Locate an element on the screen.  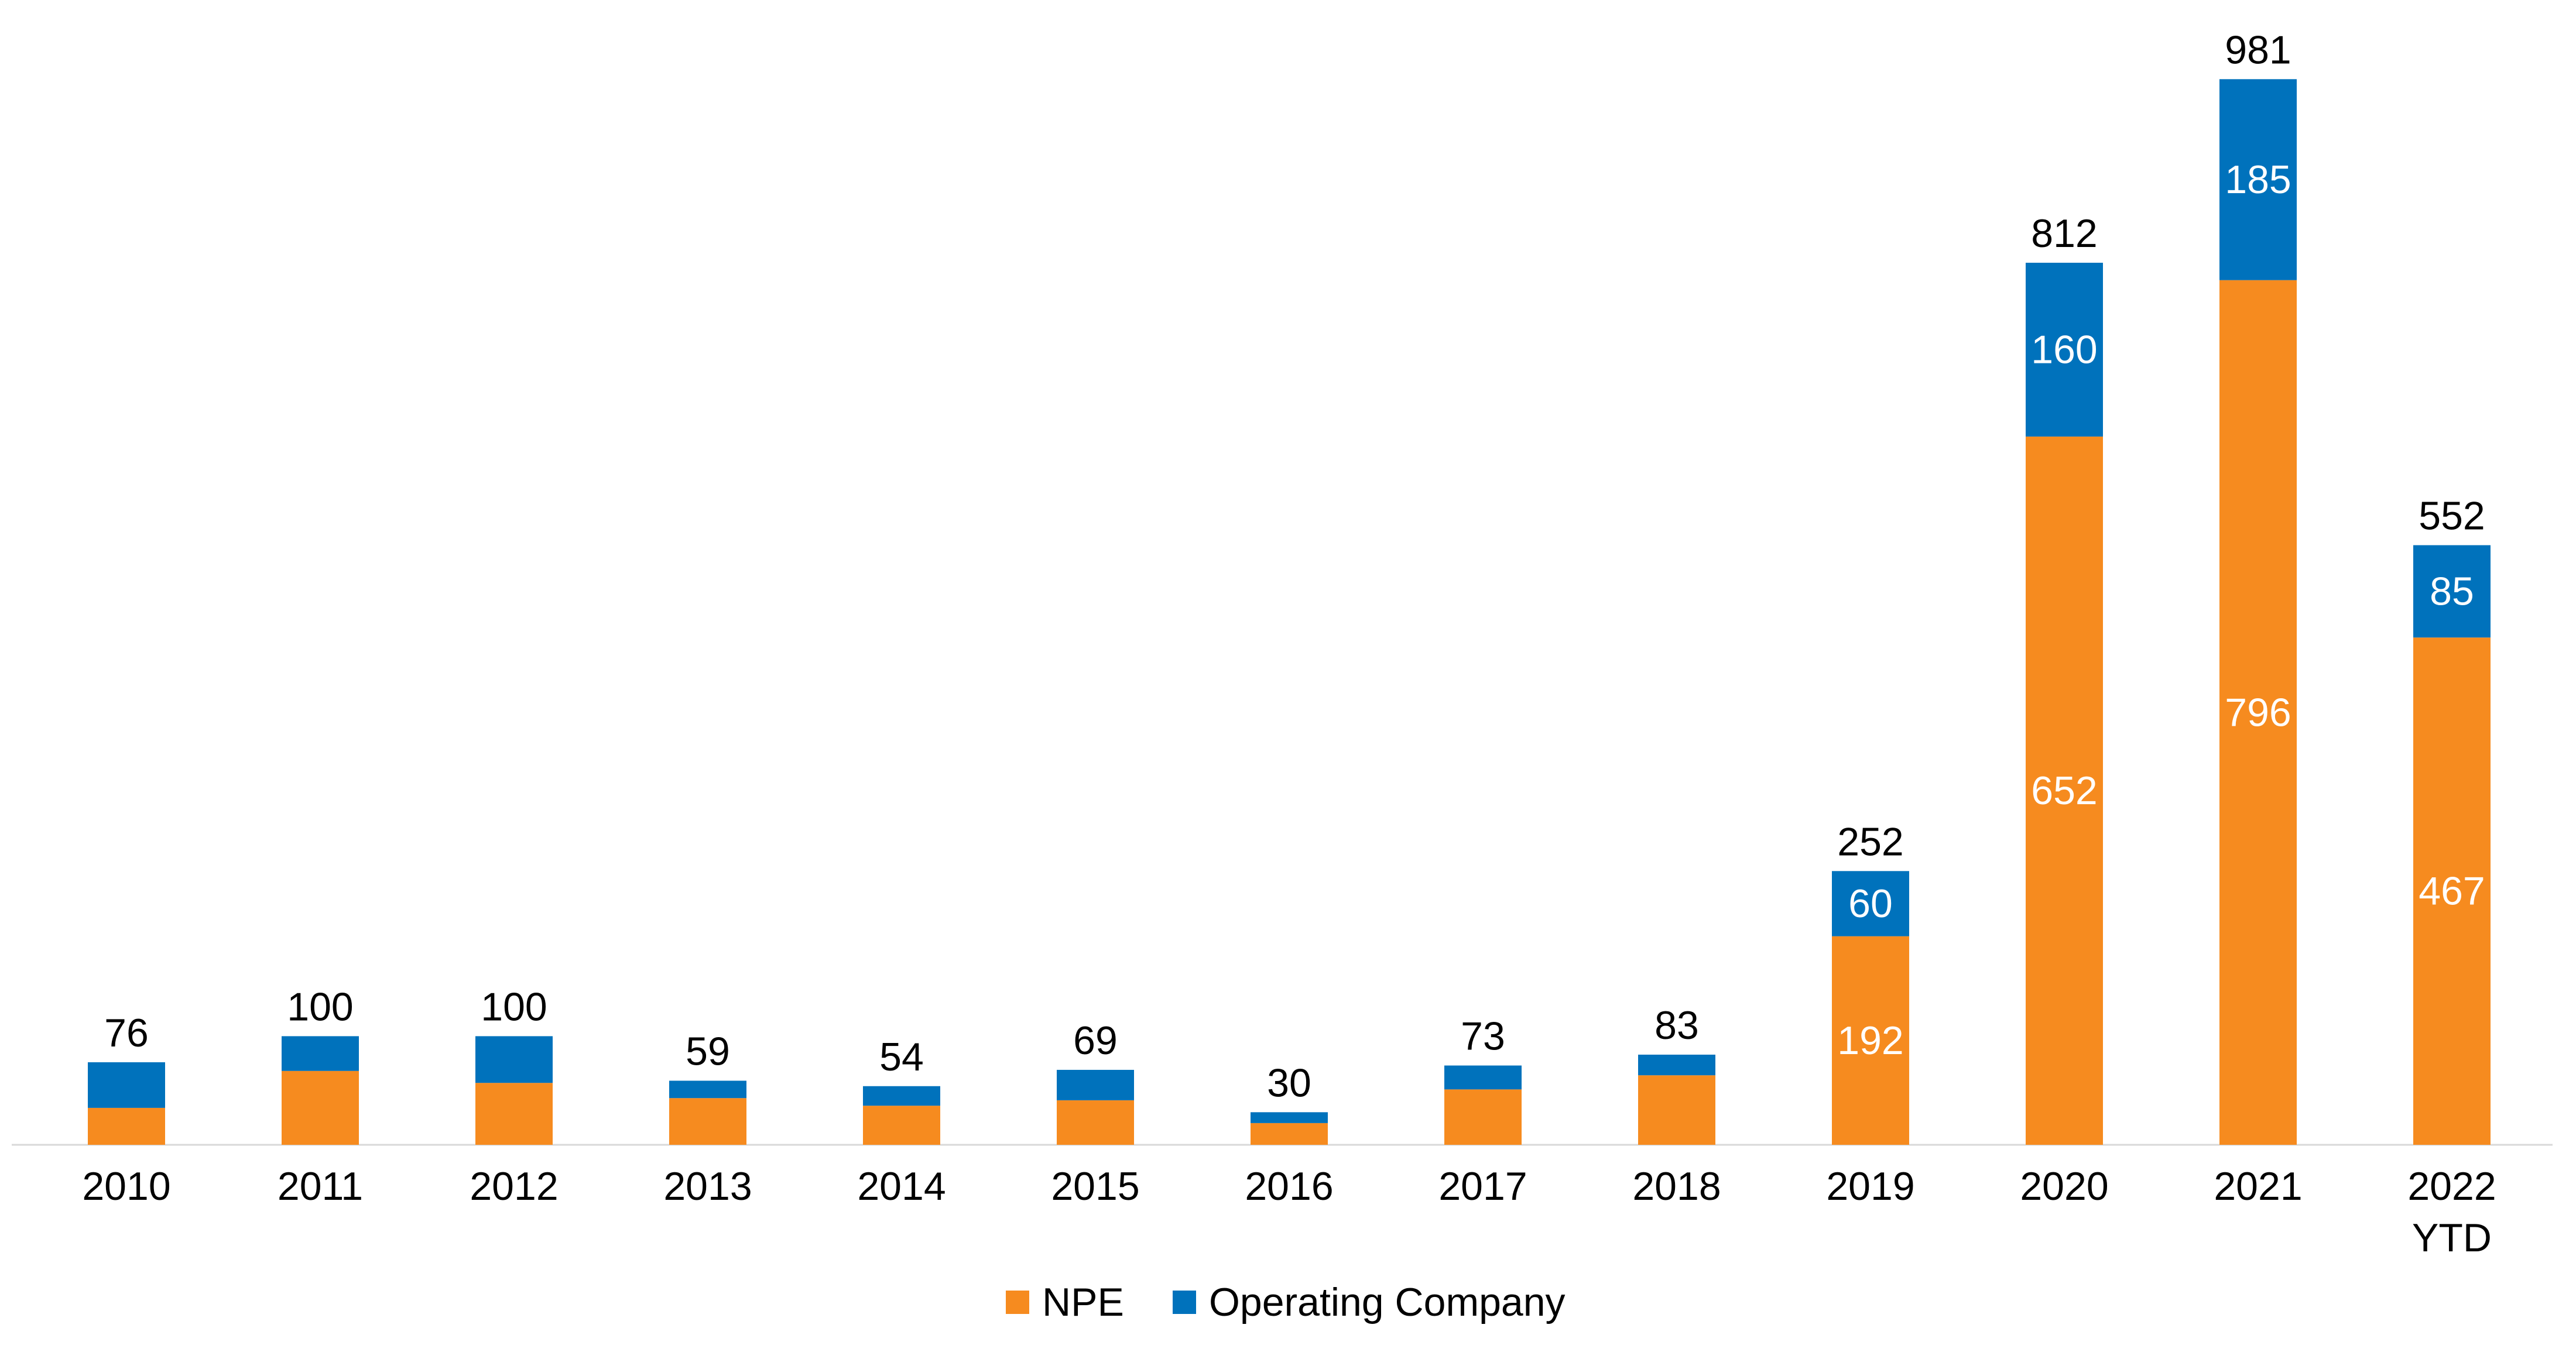
x-tick-label-2020: 2020 is located at coordinates (2064, 1186).